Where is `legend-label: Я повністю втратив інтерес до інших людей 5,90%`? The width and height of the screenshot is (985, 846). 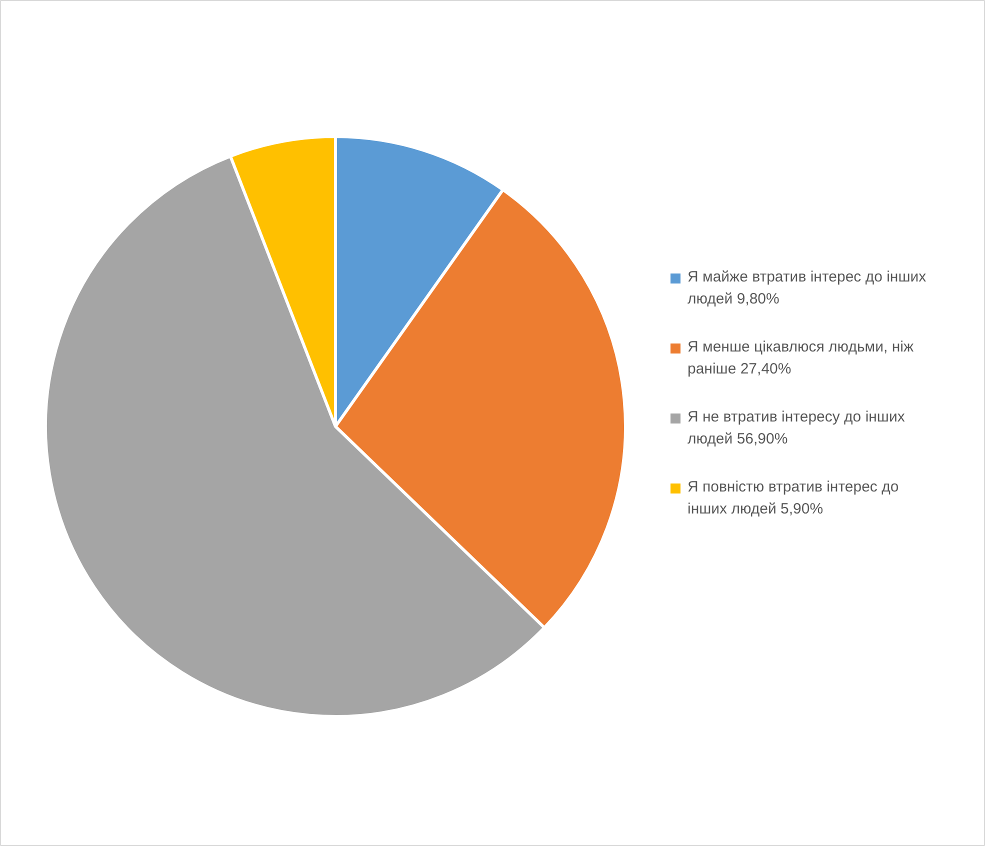 legend-label: Я повністю втратив інтерес до інших людей 5,90% is located at coordinates (793, 498).